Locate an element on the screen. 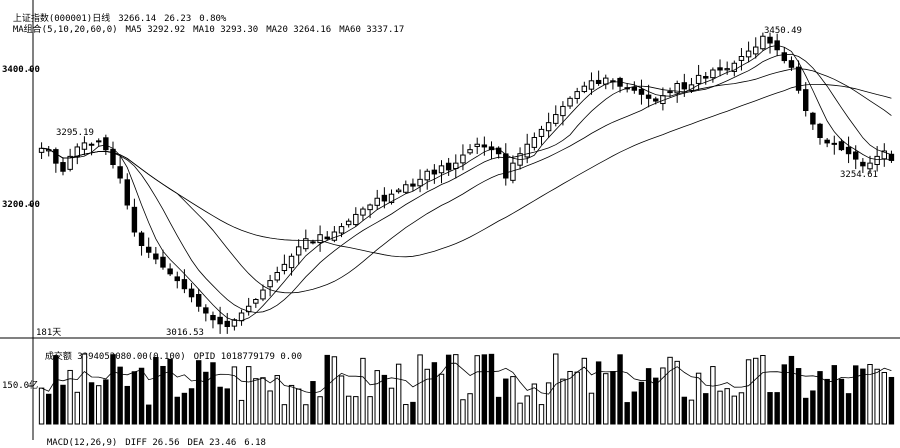  price-axis-label-lower: 3200.00 is located at coordinates (21, 205).